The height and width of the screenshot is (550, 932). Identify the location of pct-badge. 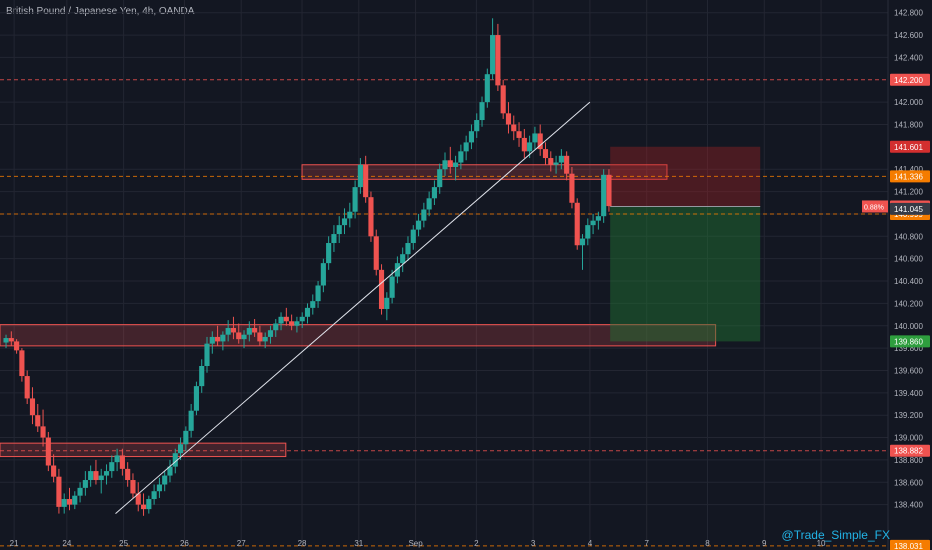
(875, 206).